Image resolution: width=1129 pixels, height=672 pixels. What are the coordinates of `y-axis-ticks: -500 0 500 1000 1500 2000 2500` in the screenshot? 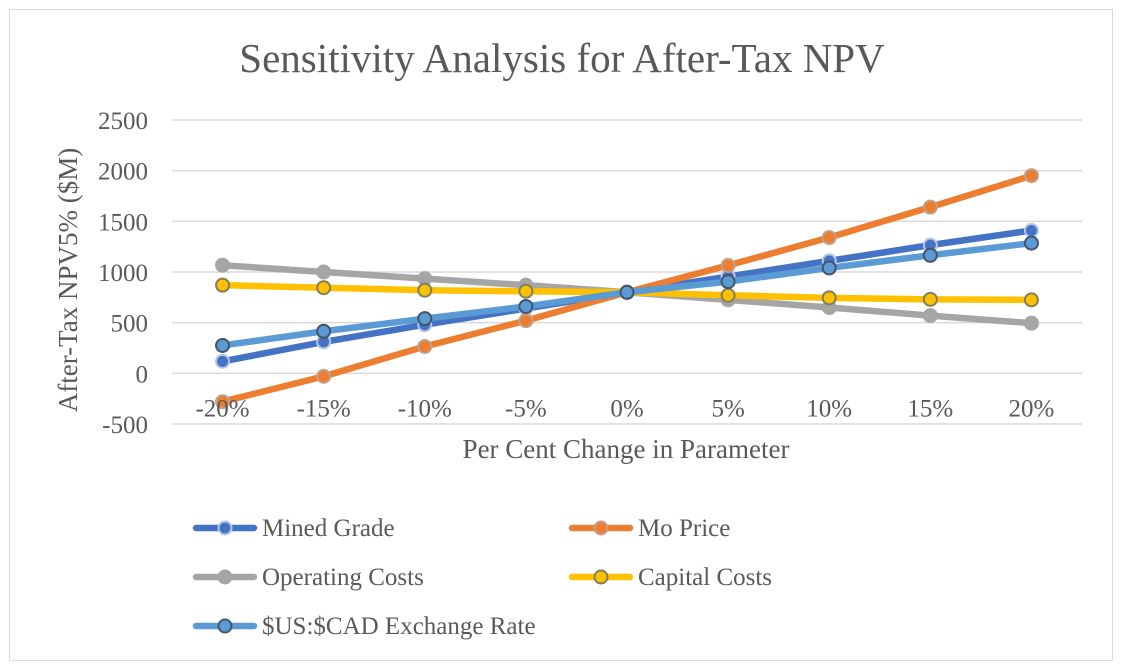 It's located at (123, 273).